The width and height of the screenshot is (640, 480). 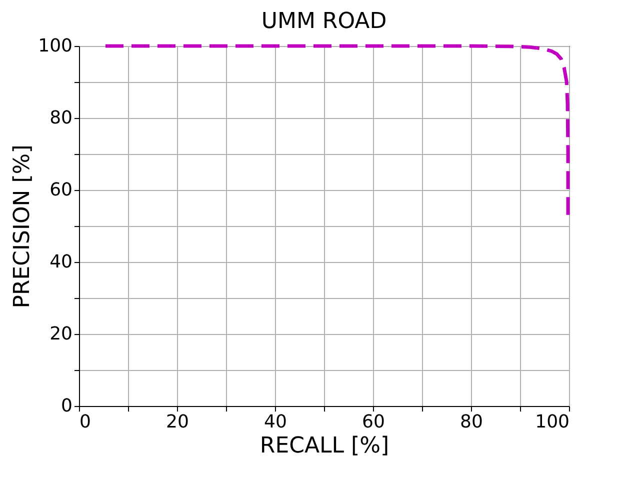 I want to click on x-tick-label: 100, so click(x=552, y=422).